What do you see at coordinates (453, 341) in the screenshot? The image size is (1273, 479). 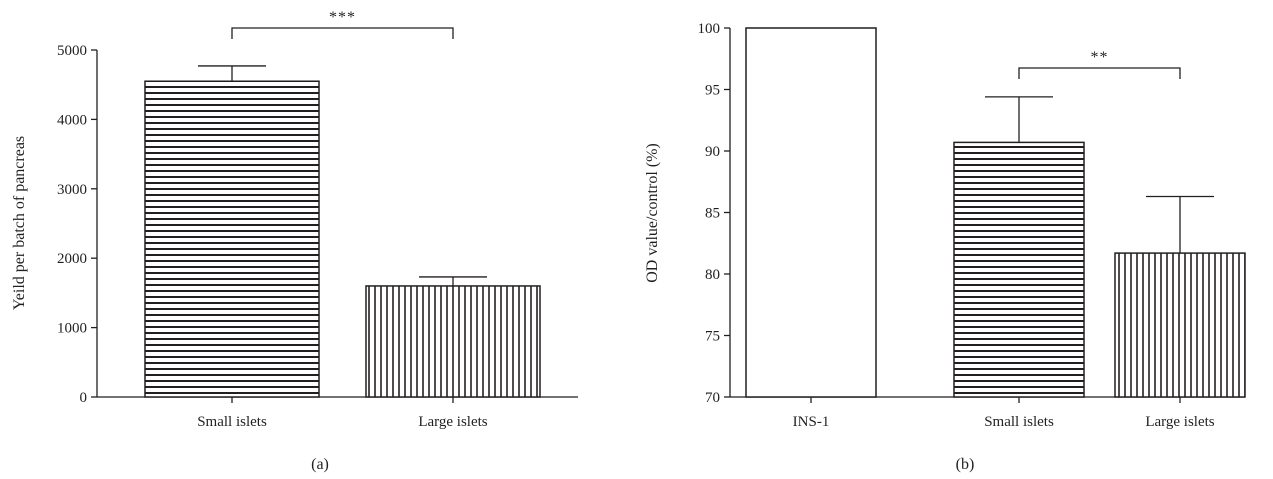 I see `bar-a-large-islets` at bounding box center [453, 341].